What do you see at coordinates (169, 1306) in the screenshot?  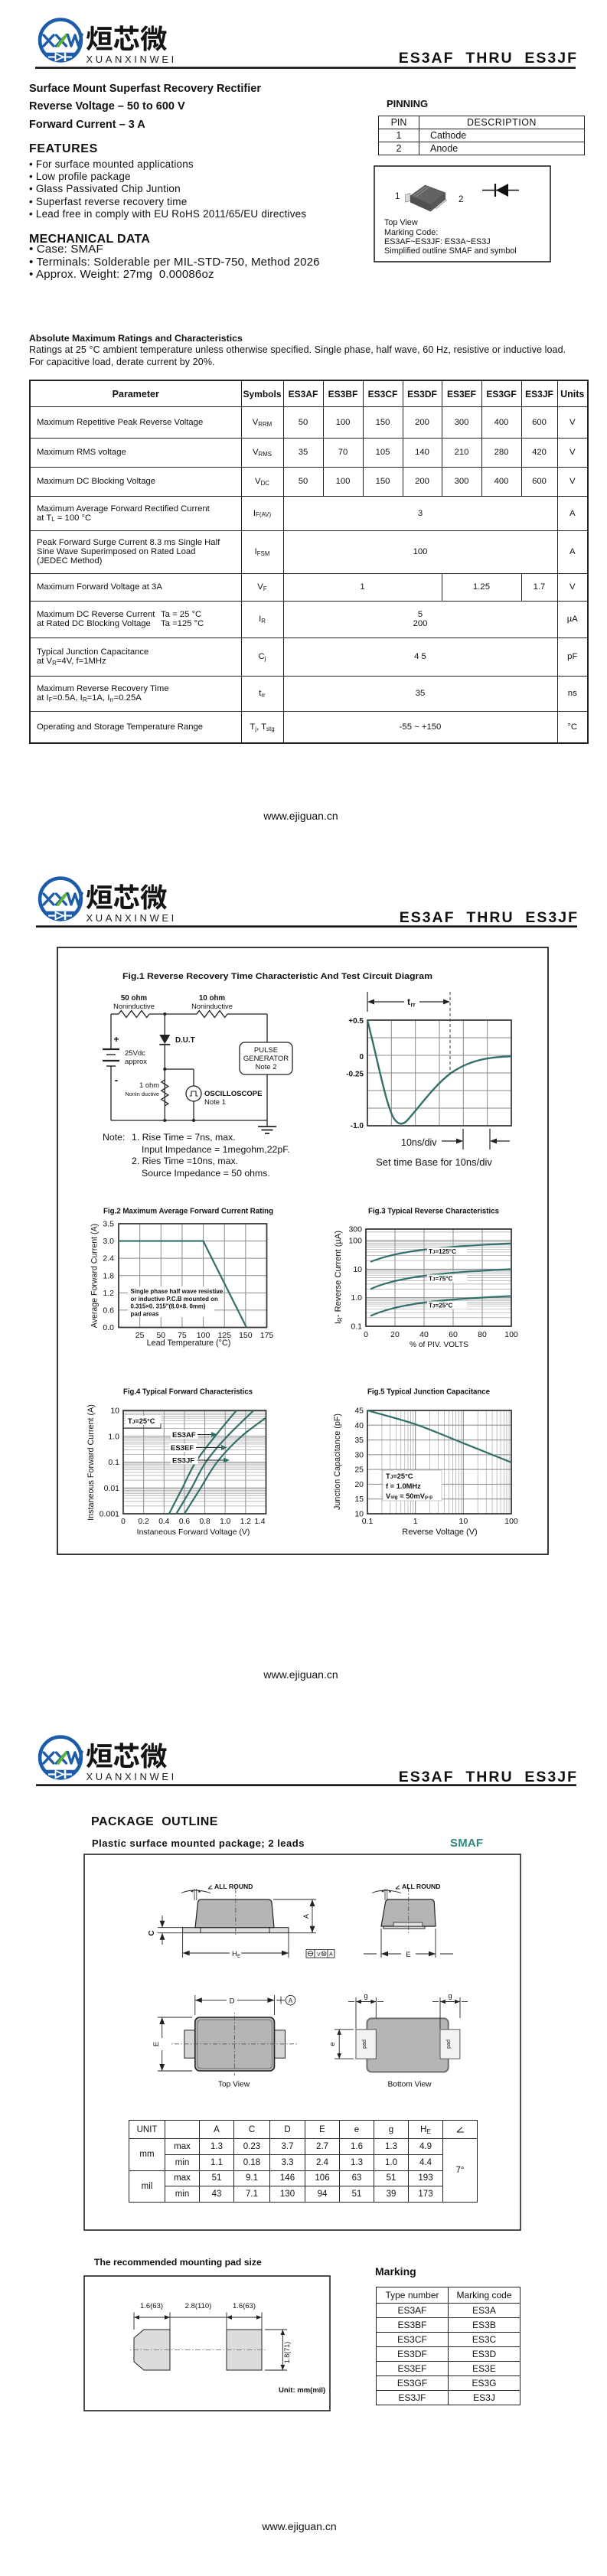 I see `svg-text: 0.315×0. 315"(8.0×8. 0mm)` at bounding box center [169, 1306].